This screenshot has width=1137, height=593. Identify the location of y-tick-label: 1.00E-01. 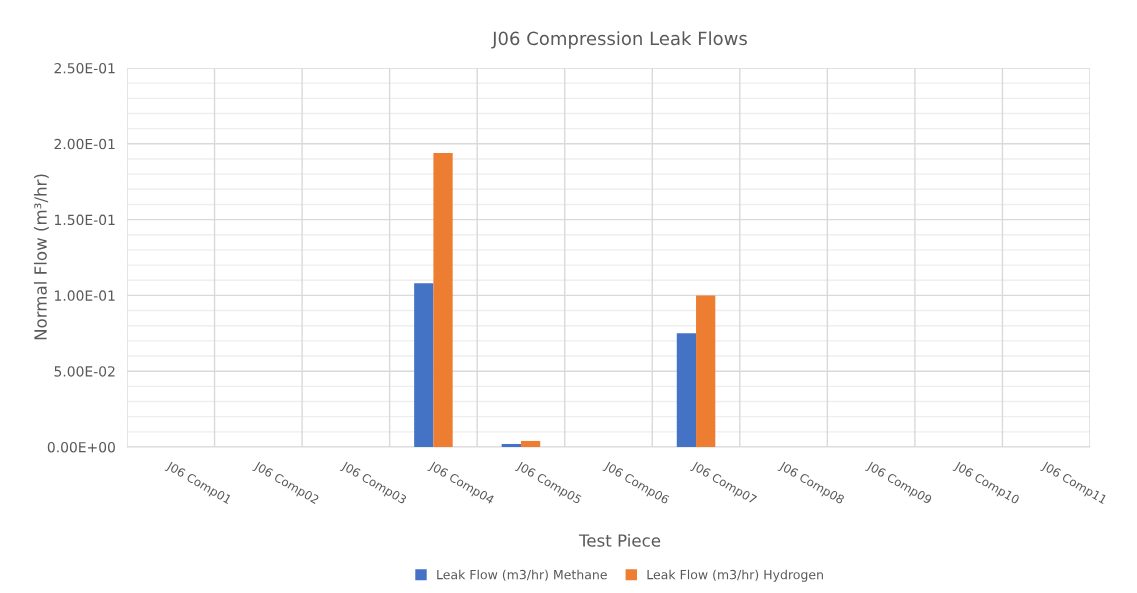
(85, 295).